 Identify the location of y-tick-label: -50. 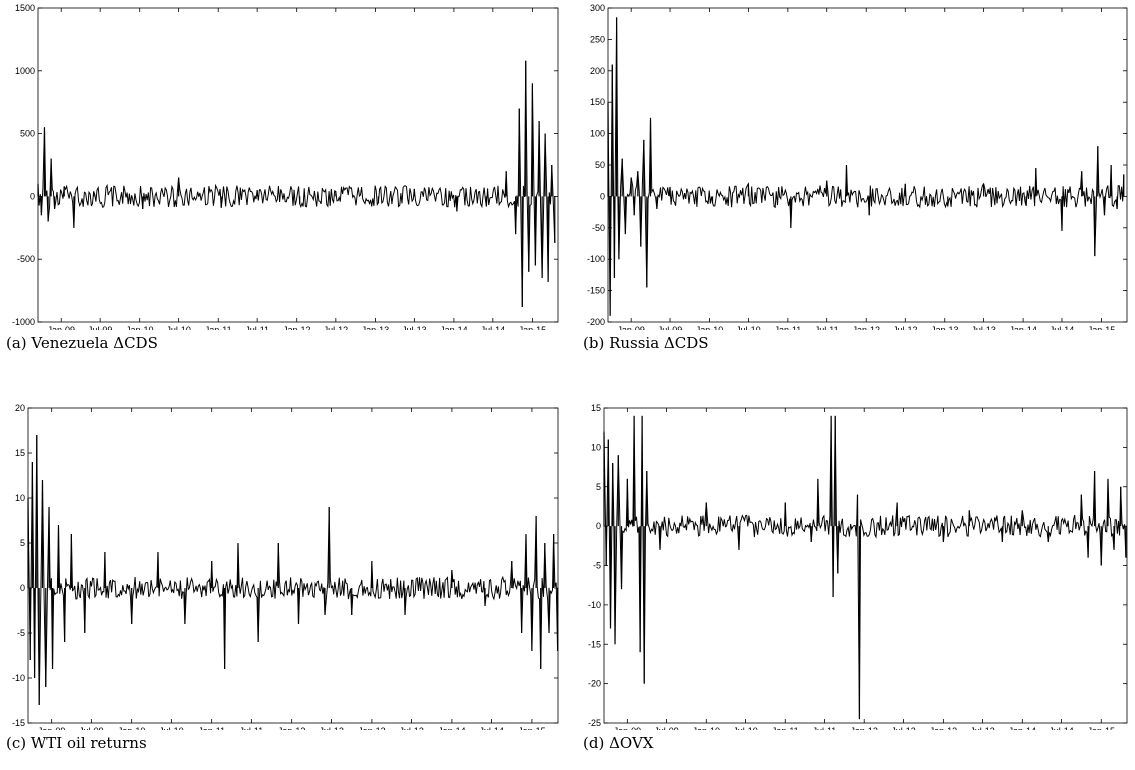
(598, 228).